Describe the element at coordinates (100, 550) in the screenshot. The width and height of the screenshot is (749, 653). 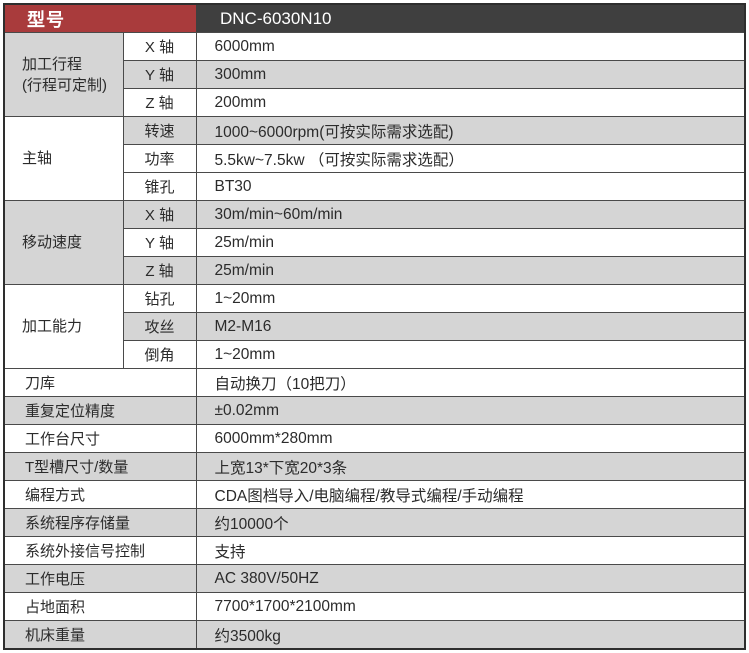
I see `row-label-cell: 系统外接信号控制` at that location.